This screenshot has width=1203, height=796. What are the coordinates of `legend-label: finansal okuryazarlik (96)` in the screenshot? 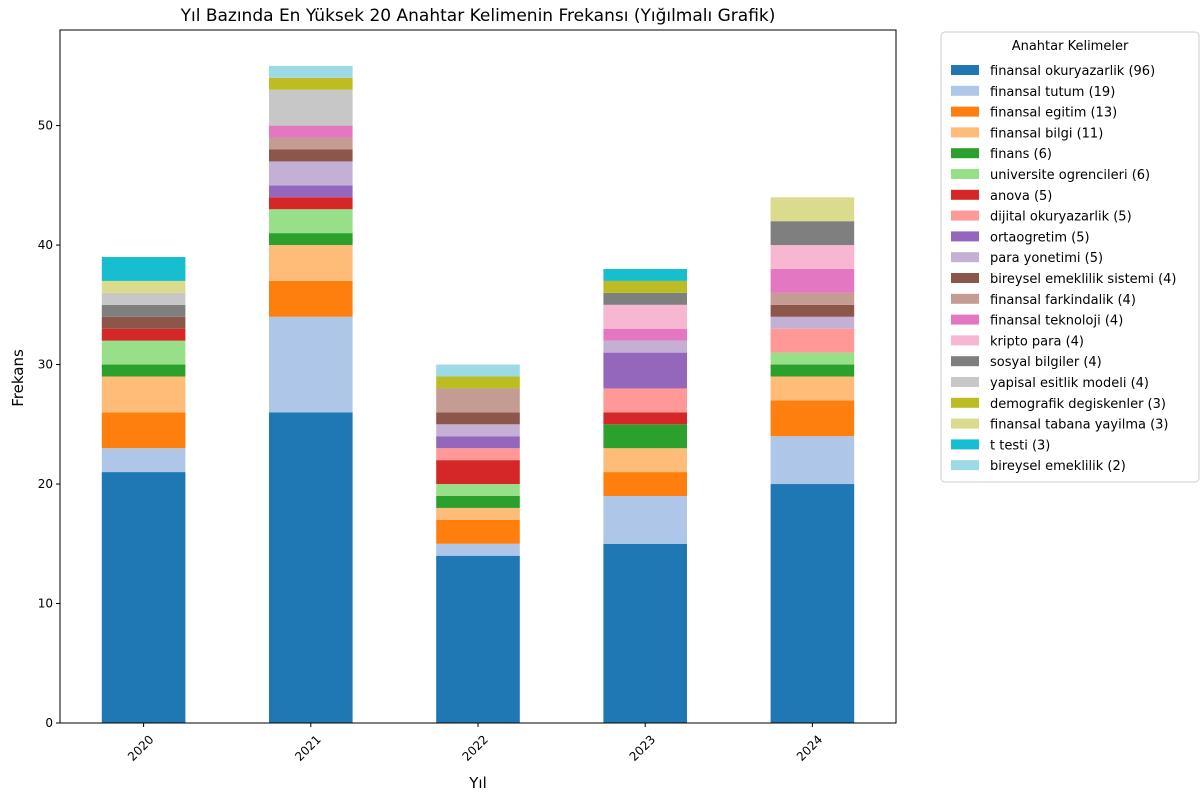 It's located at (1072, 71).